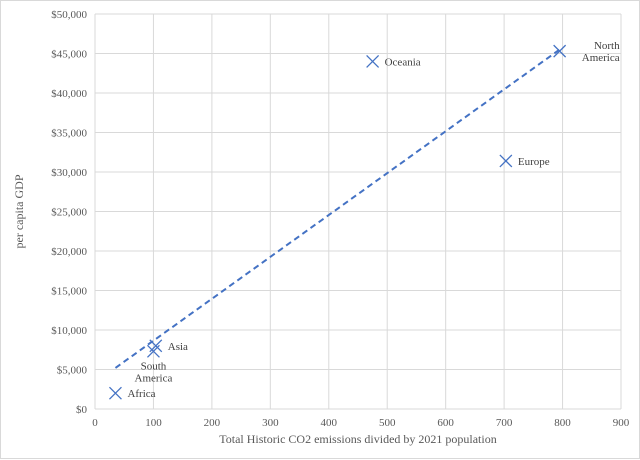 Image resolution: width=640 pixels, height=460 pixels. Describe the element at coordinates (82, 410) in the screenshot. I see `y-tick-label: $0` at that location.